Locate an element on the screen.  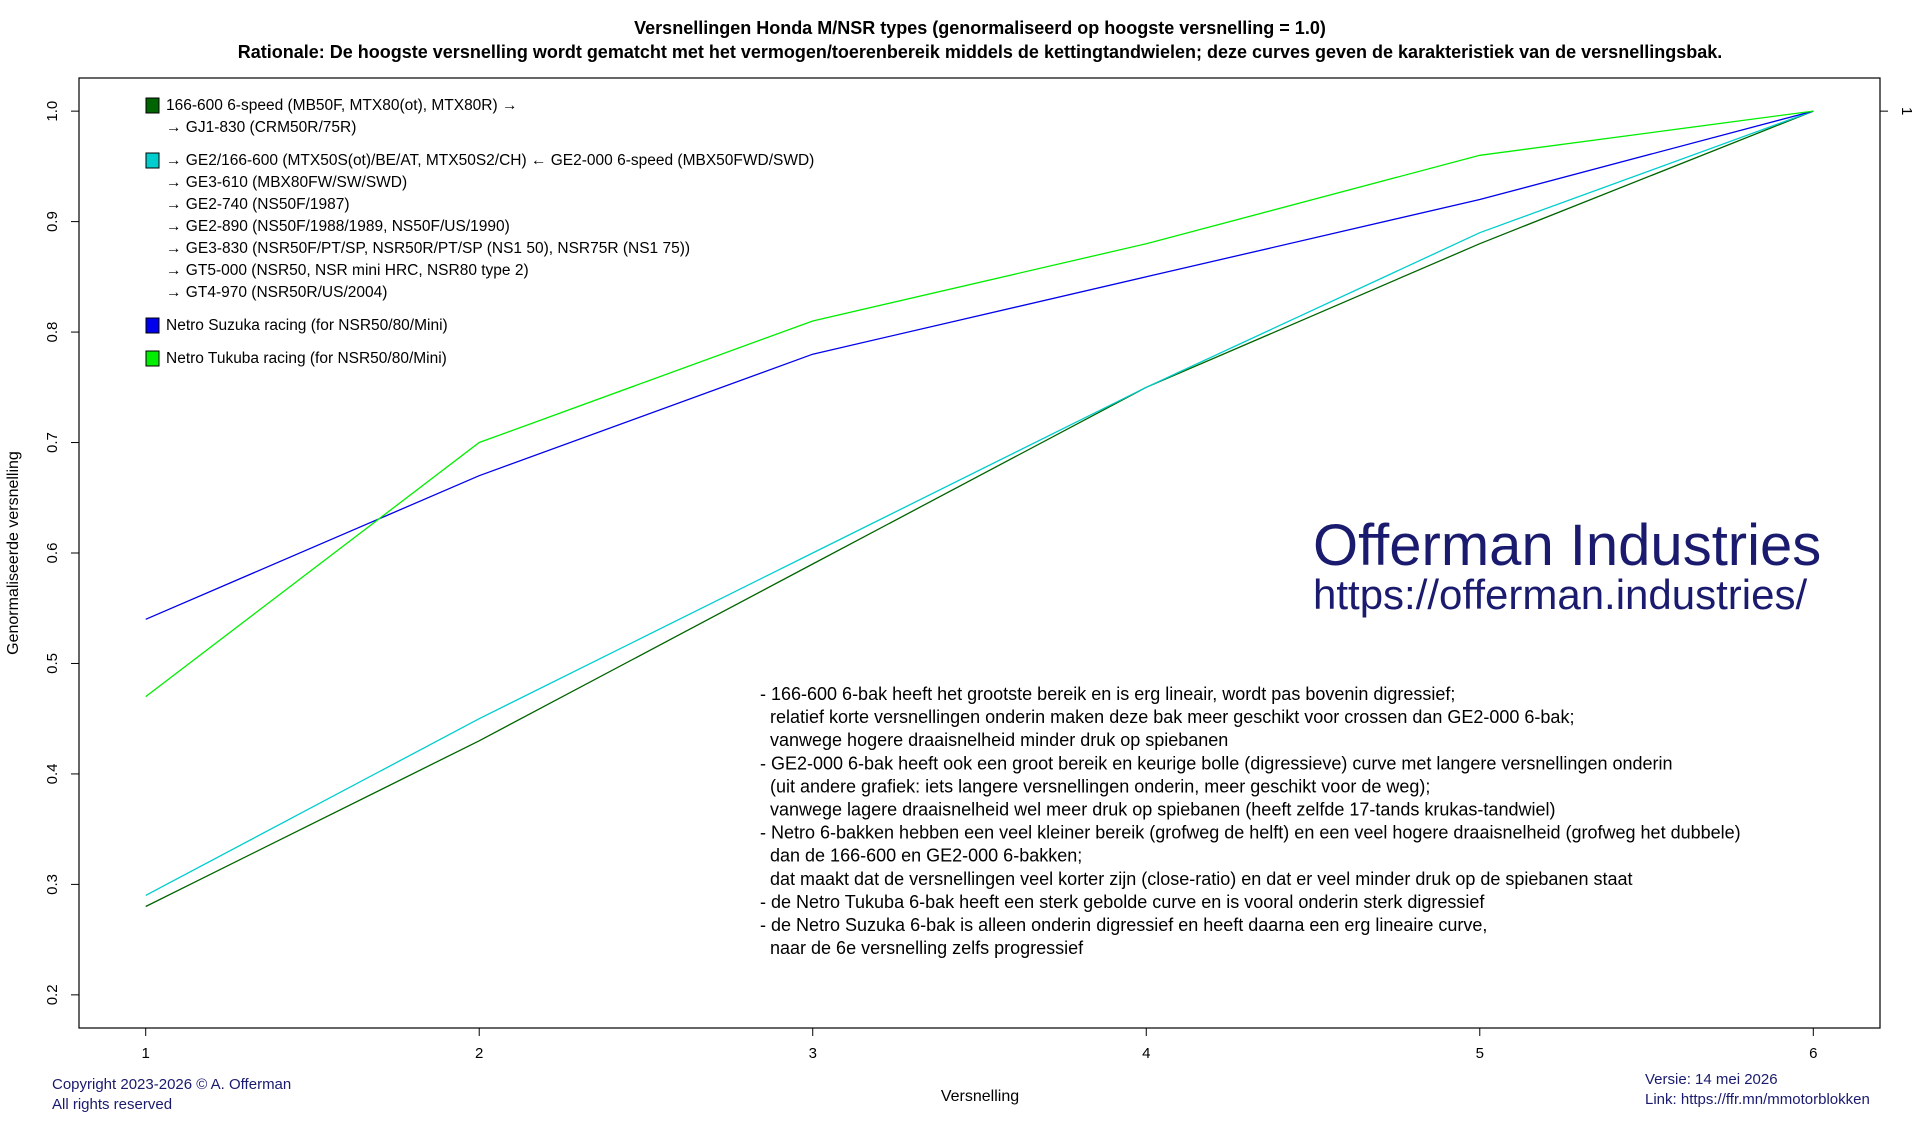
y-tick-label: 0.8 is located at coordinates (52, 332).